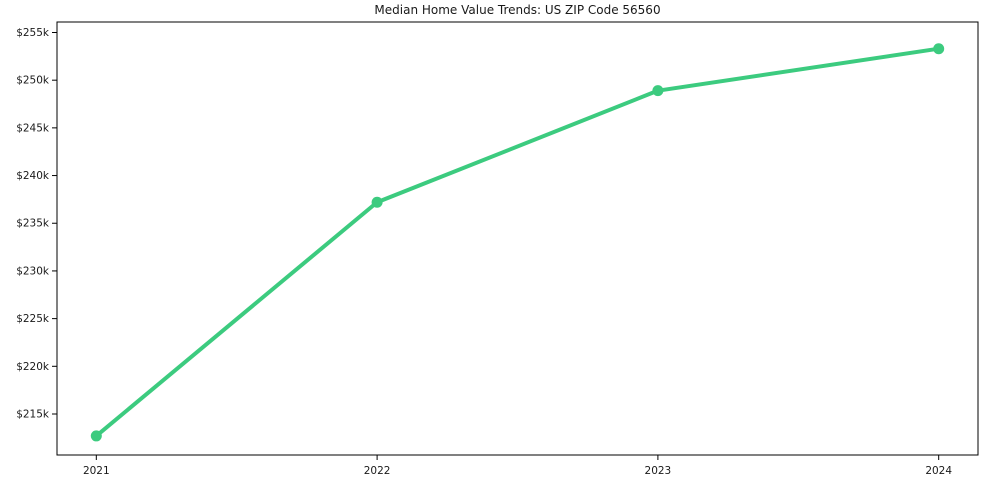 This screenshot has height=490, width=990. Describe the element at coordinates (33, 271) in the screenshot. I see `y-tick-label: $230k` at that location.